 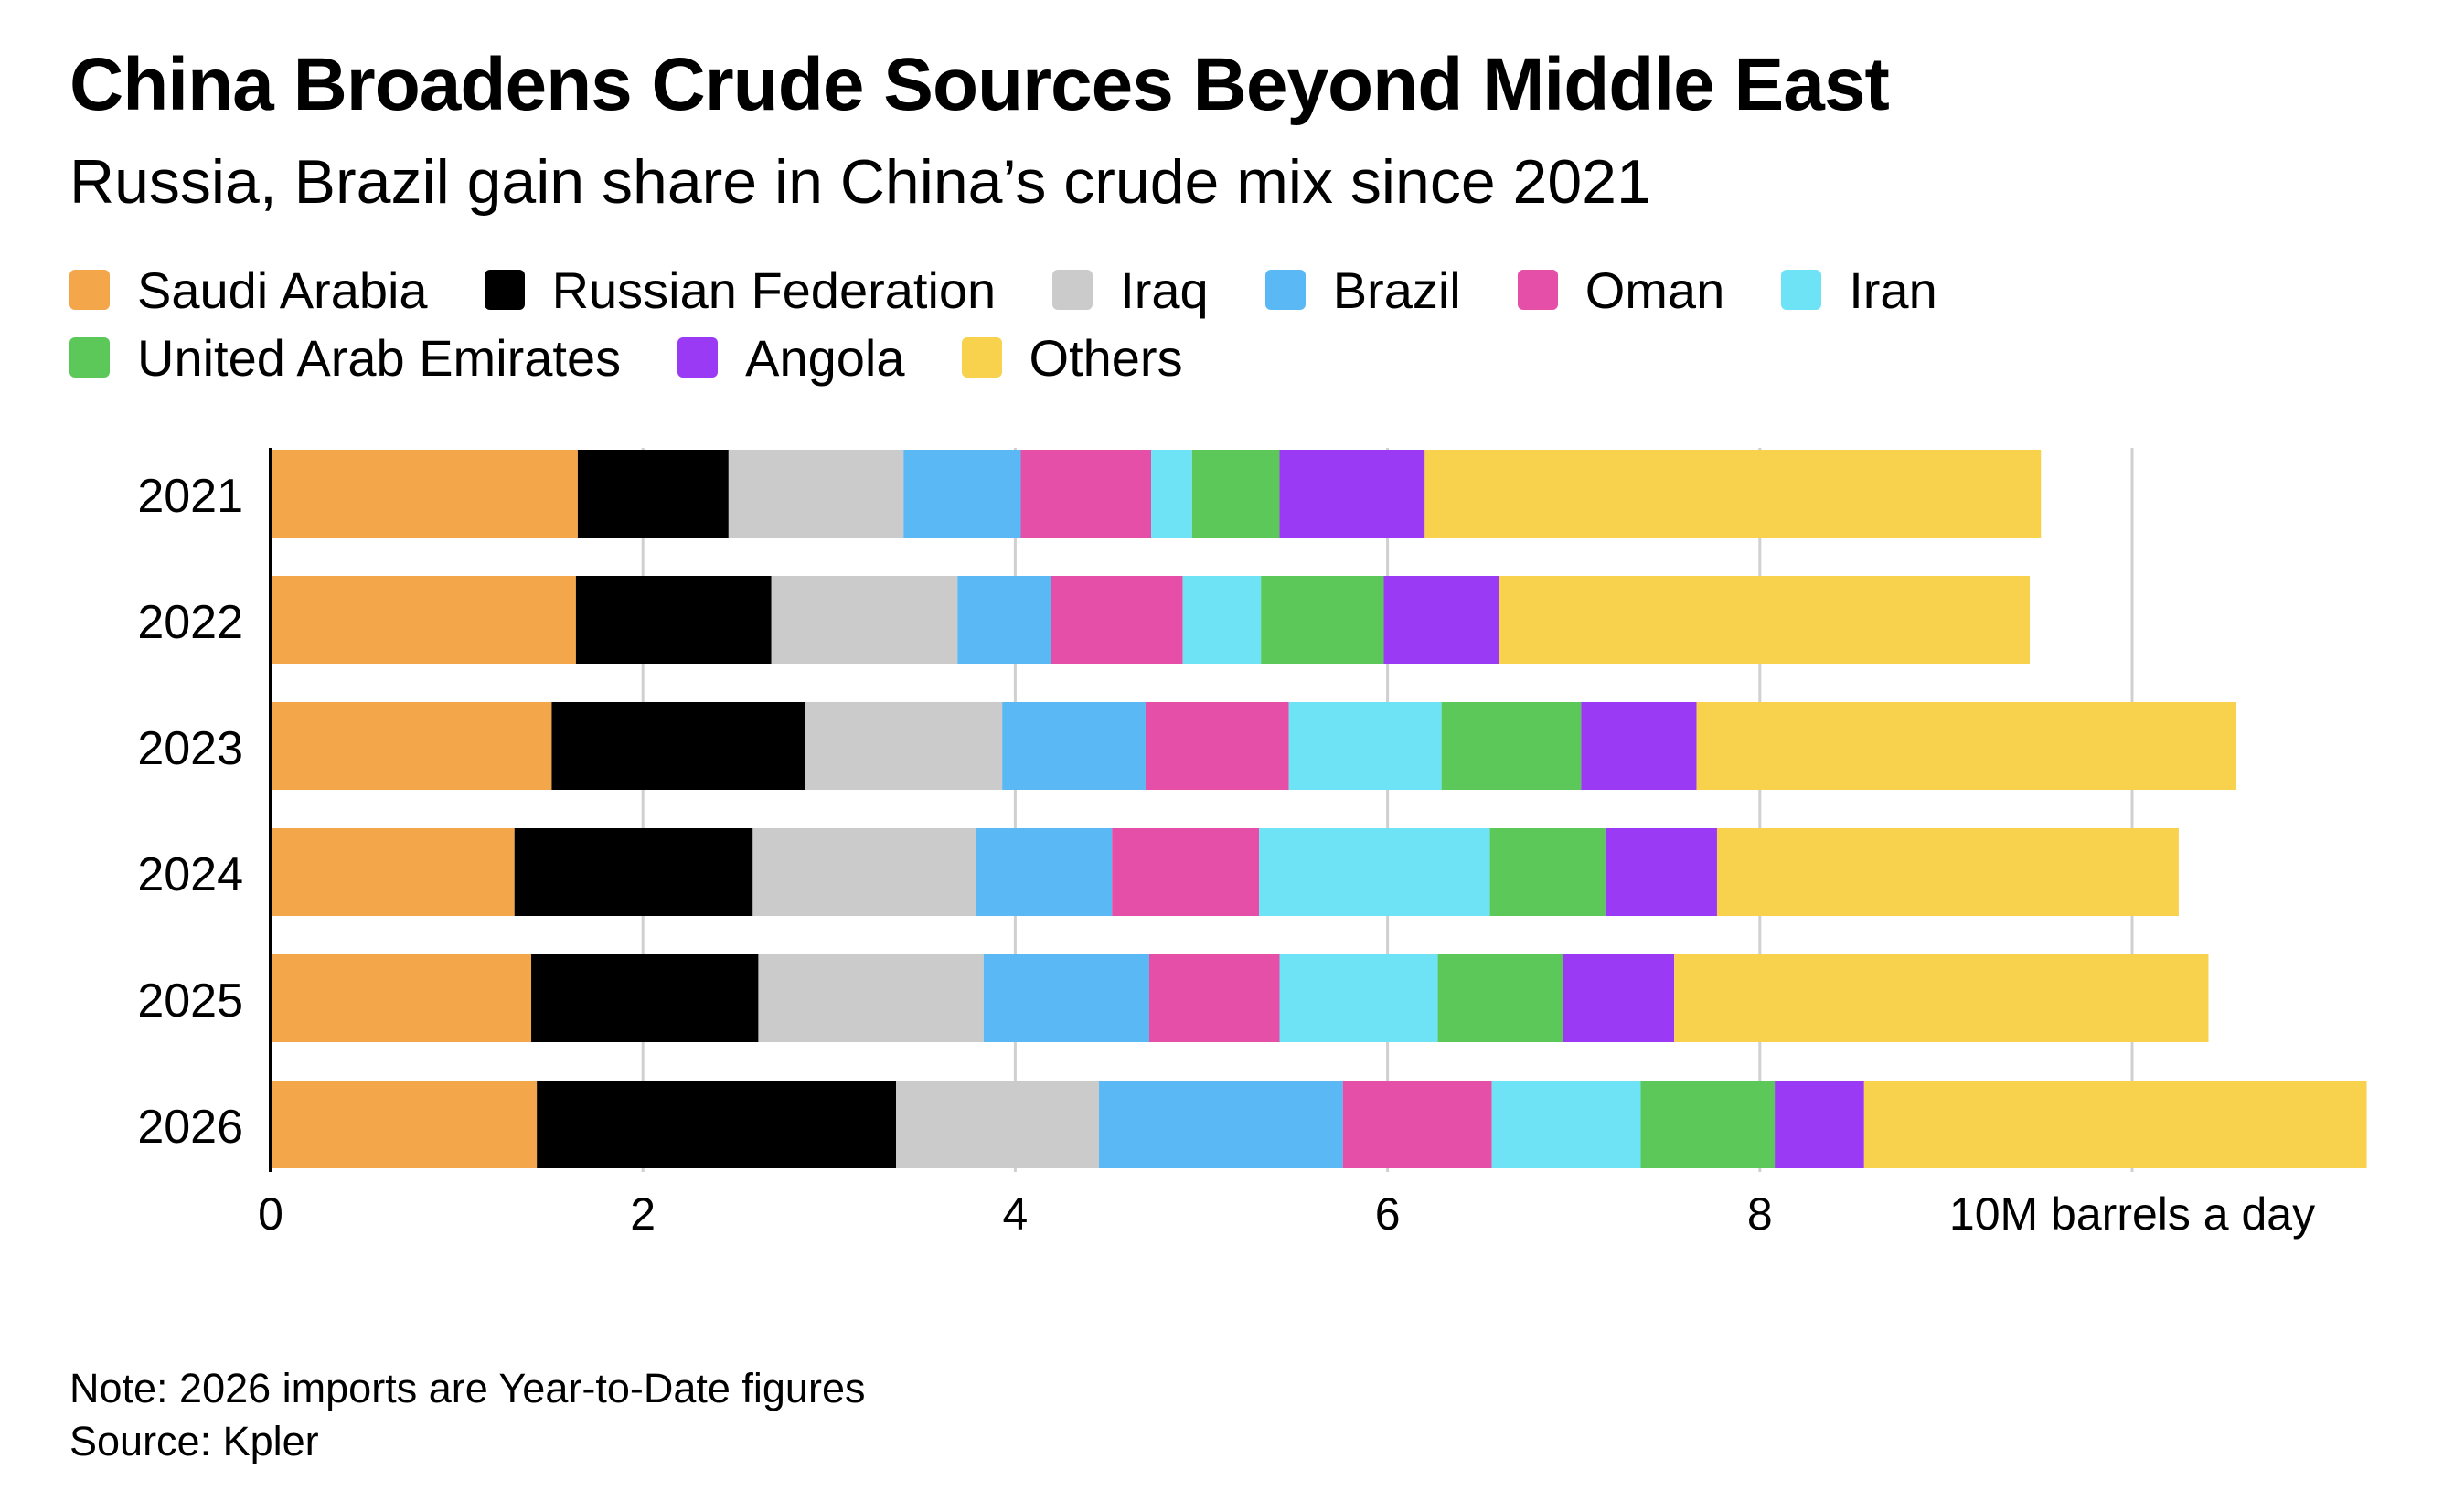 I want to click on source-credit: Source: Kpler, so click(x=194, y=1441).